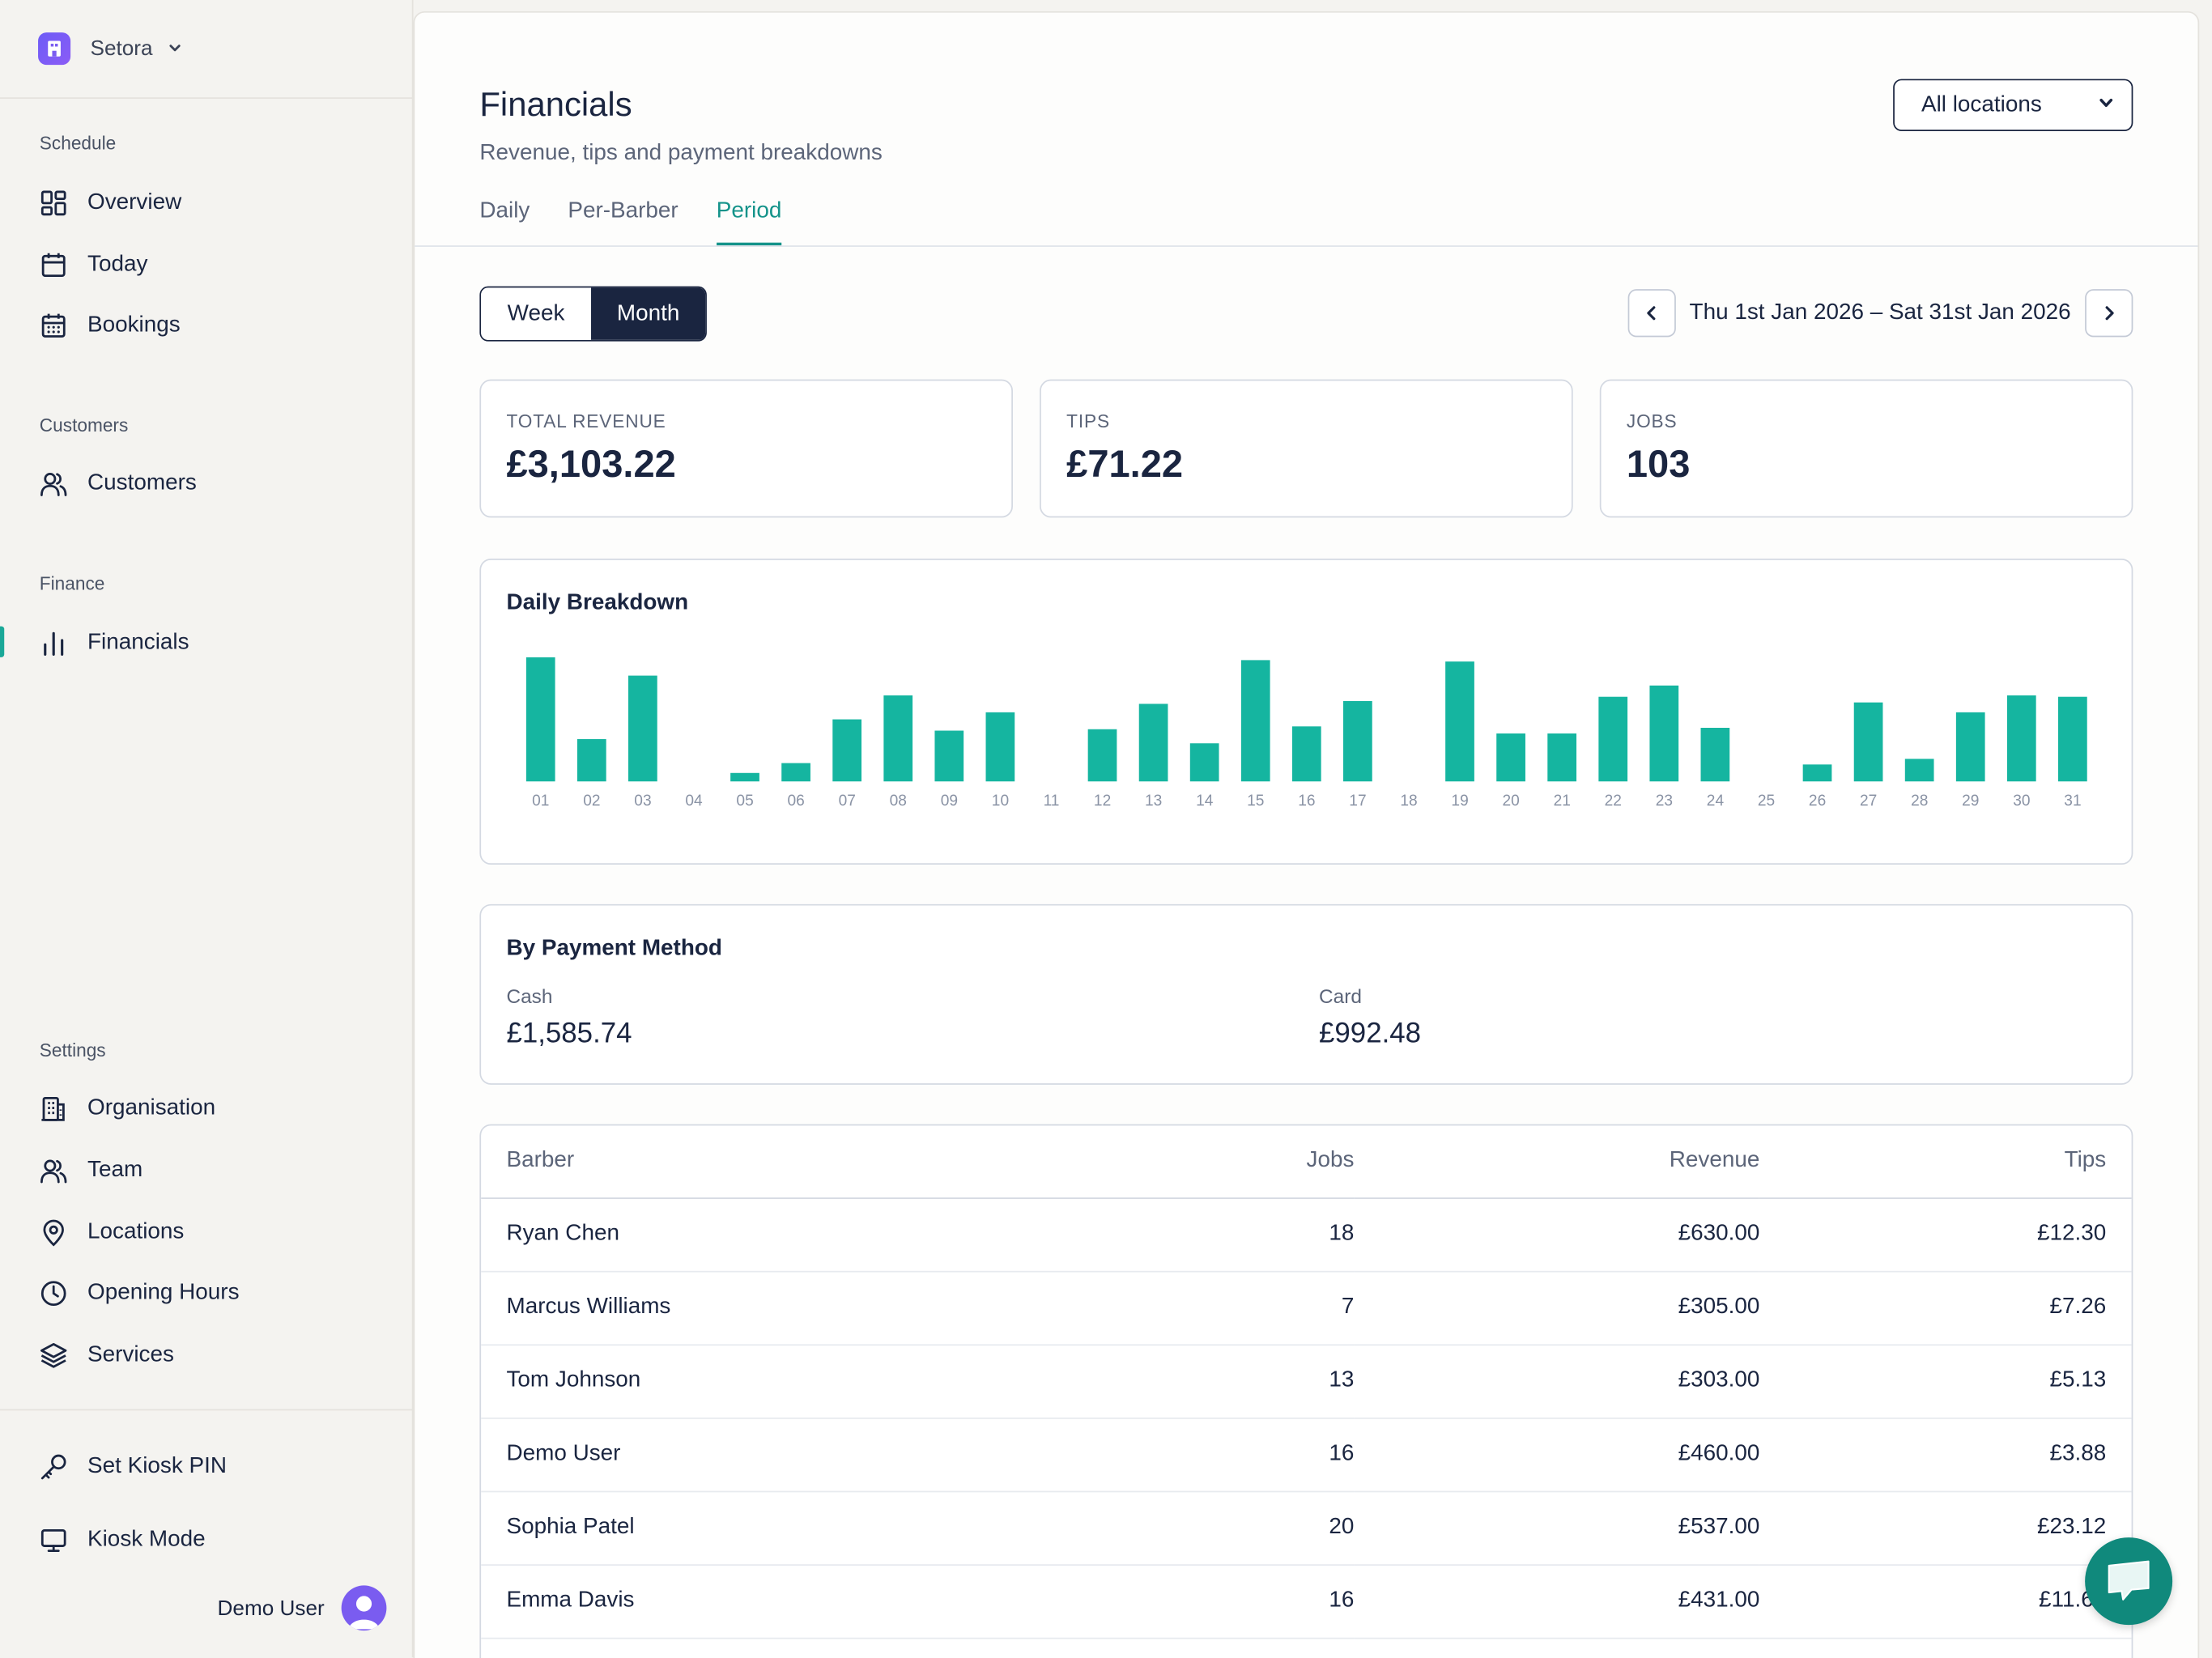  Describe the element at coordinates (623, 210) in the screenshot. I see `tab-per-barber: Per-Barber` at that location.